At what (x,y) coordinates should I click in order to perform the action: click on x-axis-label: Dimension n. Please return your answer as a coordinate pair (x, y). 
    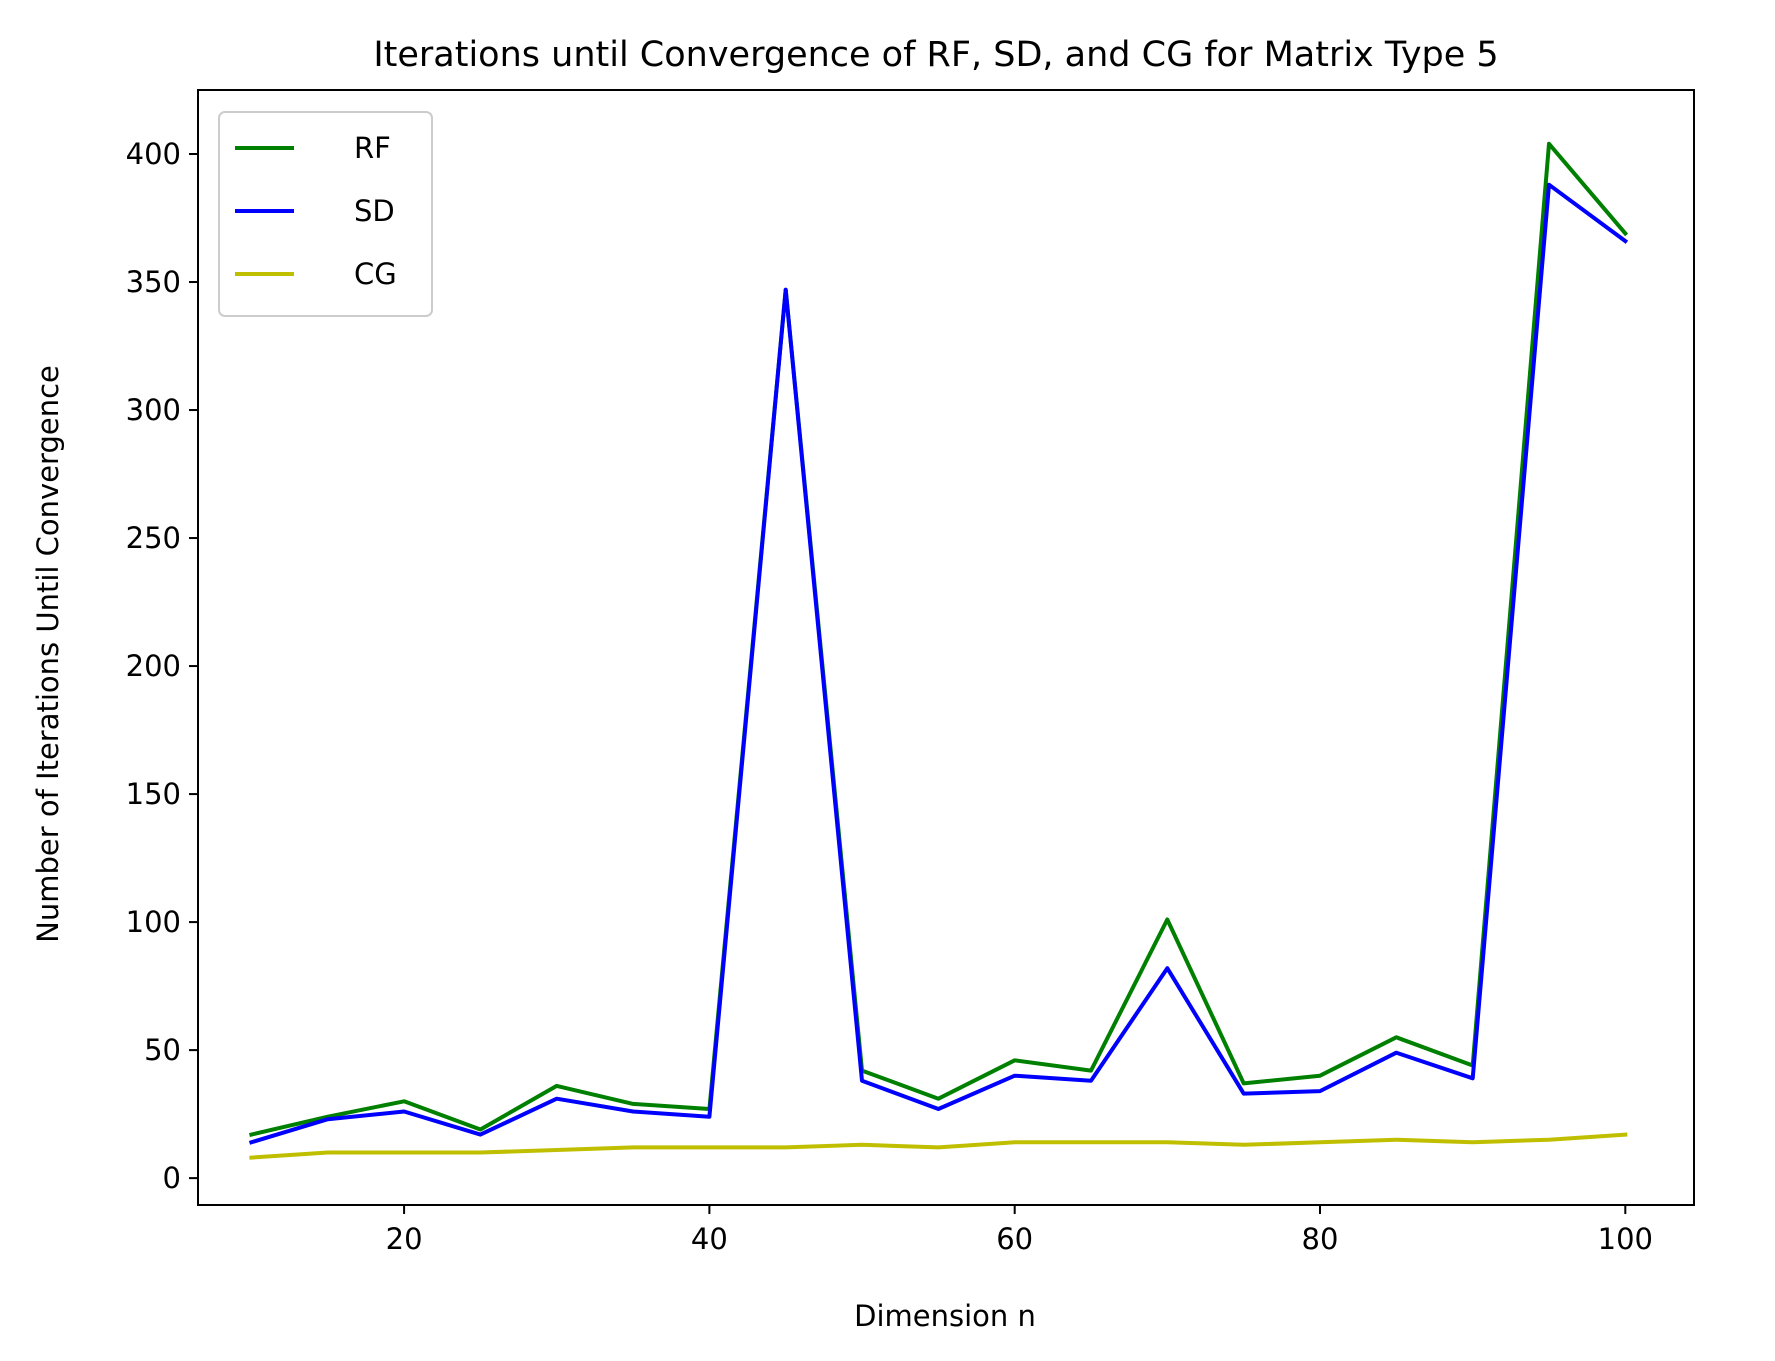
    Looking at the image, I should click on (945, 1316).